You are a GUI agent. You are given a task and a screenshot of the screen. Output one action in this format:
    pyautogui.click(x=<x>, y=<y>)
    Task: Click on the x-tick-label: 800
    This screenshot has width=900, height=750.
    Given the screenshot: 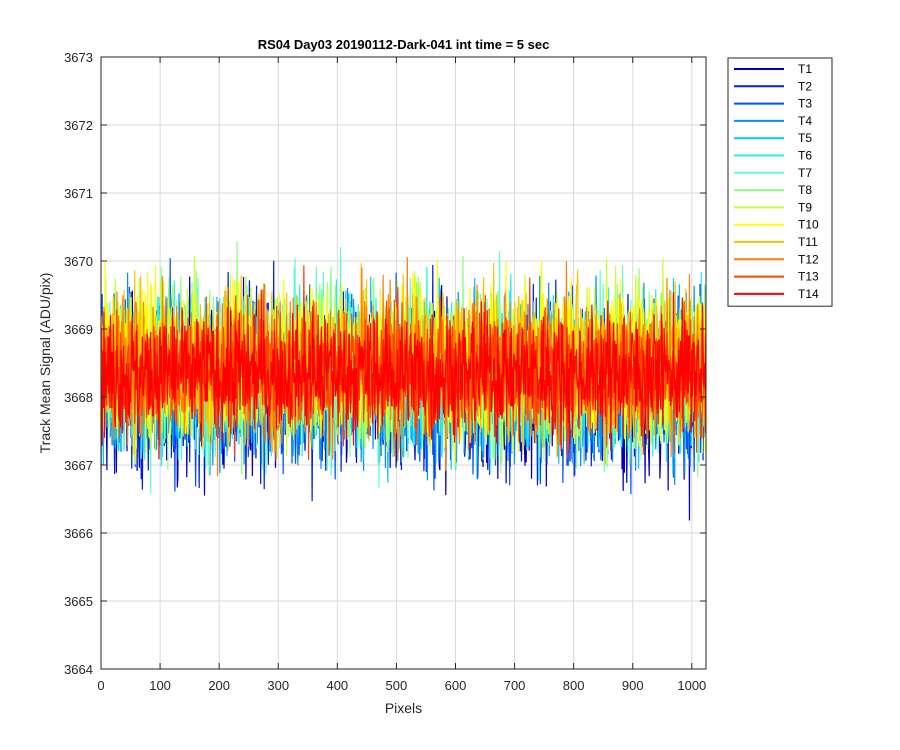 What is the action you would take?
    pyautogui.click(x=574, y=685)
    